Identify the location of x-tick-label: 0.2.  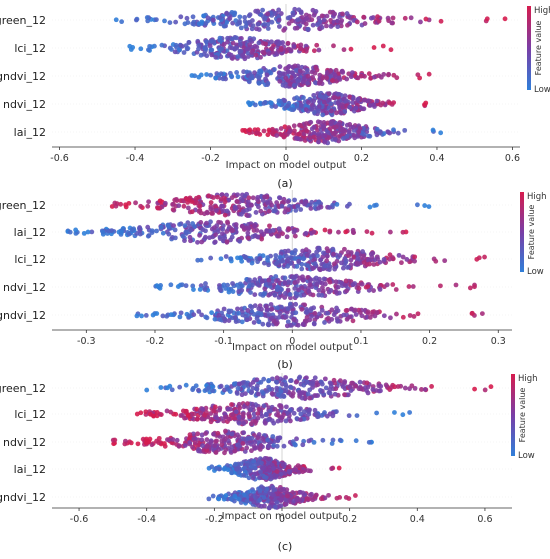
(349, 519).